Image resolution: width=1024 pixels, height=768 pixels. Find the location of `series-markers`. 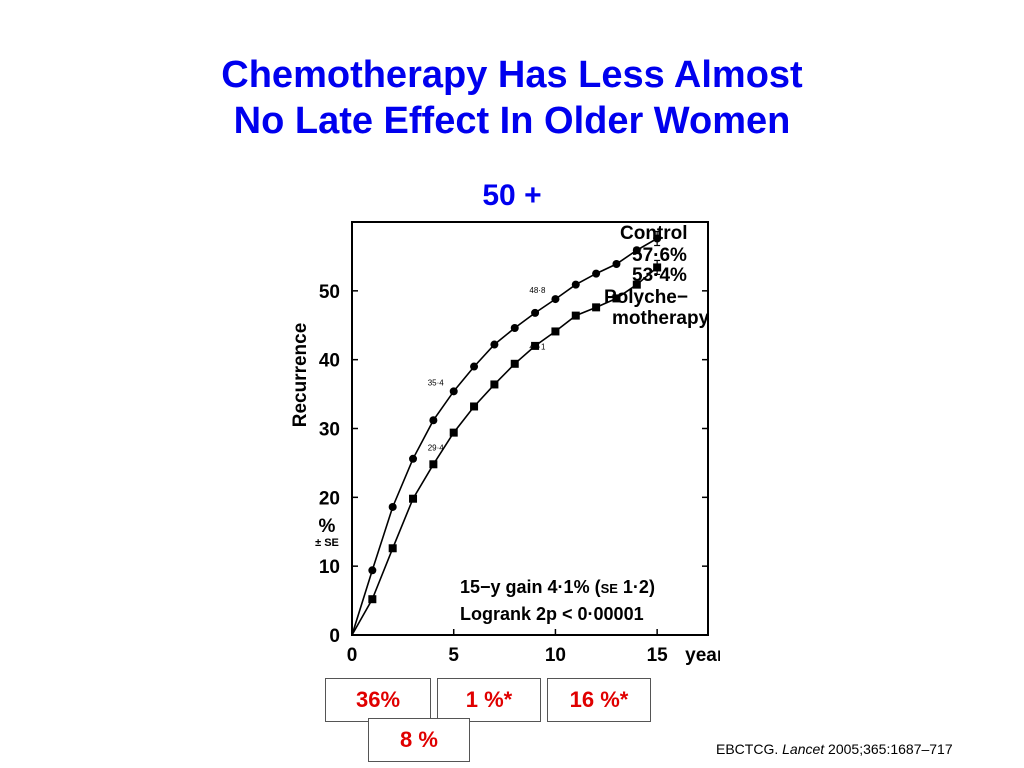

series-markers is located at coordinates (515, 417).